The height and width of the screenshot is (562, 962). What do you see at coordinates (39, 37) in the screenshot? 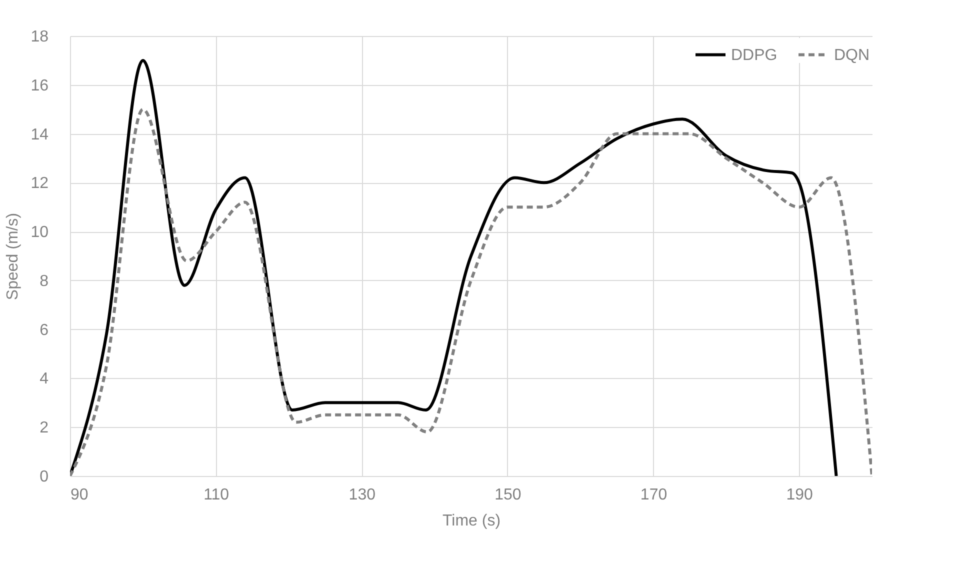
I see `y-tick-label: 18` at bounding box center [39, 37].